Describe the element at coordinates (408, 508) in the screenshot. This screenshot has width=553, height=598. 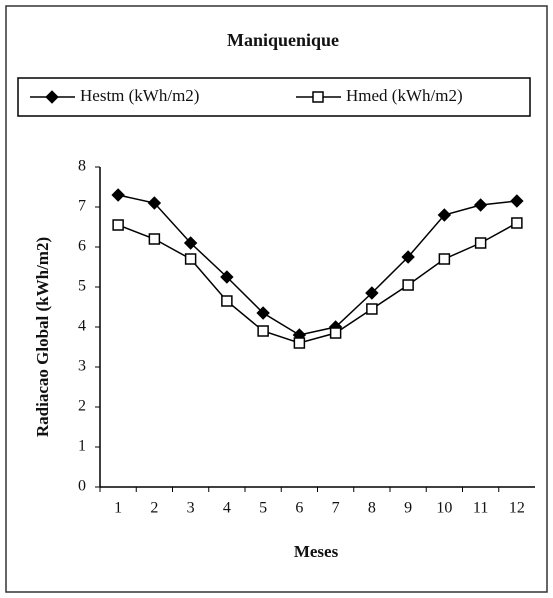
I see `x-tick-label: 9` at that location.